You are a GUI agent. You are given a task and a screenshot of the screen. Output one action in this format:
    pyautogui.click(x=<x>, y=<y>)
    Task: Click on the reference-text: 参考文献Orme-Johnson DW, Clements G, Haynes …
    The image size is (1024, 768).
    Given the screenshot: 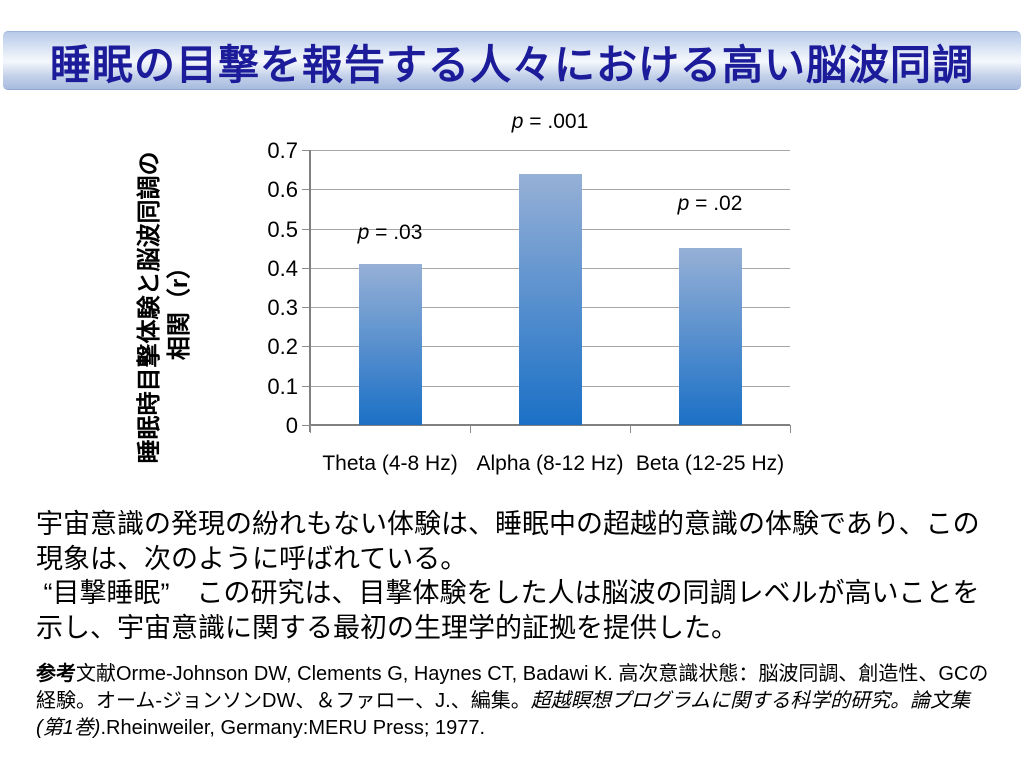 What is the action you would take?
    pyautogui.click(x=514, y=701)
    